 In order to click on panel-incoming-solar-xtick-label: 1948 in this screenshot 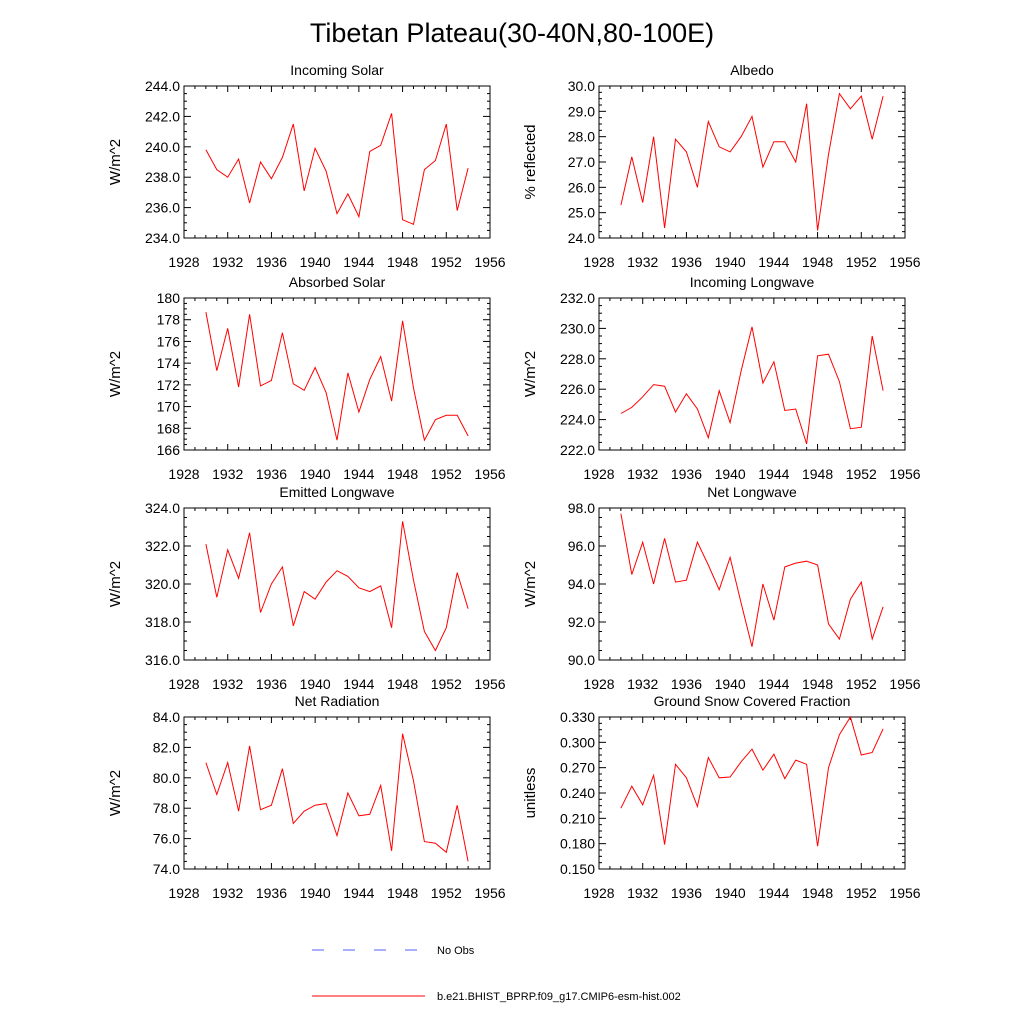, I will do `click(402, 262)`.